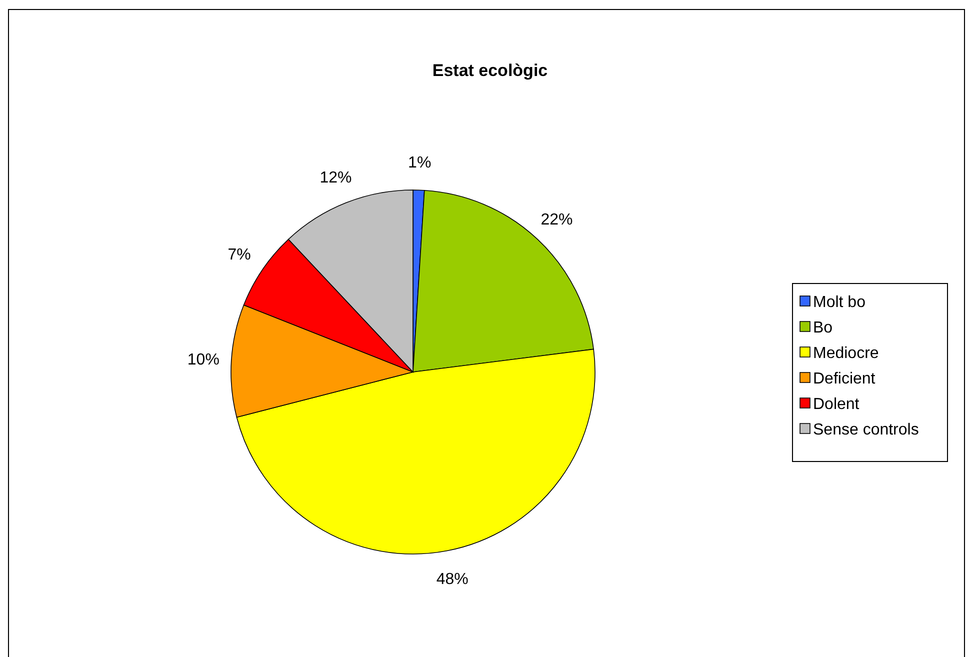 Image resolution: width=973 pixels, height=657 pixels. I want to click on legend-label: Deficient, so click(844, 379).